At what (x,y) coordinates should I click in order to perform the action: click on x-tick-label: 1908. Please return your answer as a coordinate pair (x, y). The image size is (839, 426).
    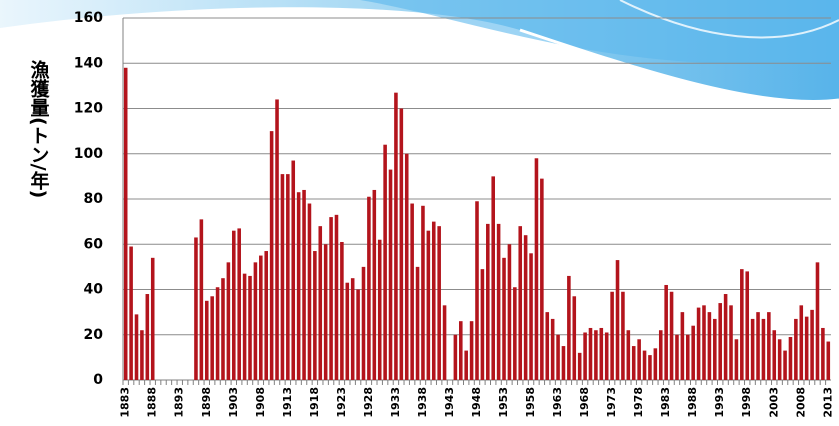
    Looking at the image, I should click on (260, 402).